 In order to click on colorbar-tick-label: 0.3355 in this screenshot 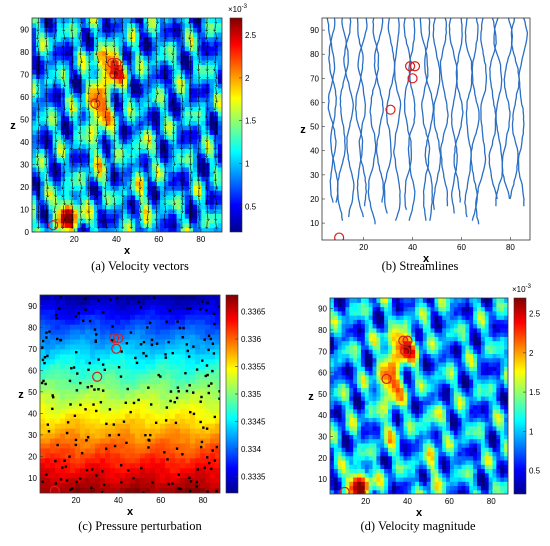, I will do `click(253, 367)`.